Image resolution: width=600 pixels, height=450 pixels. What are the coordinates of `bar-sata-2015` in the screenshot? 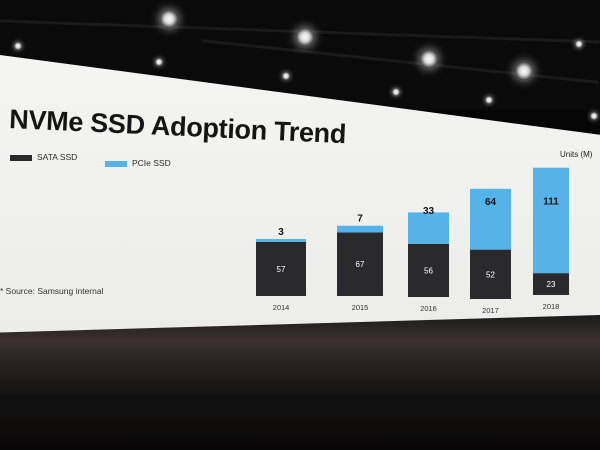 It's located at (360, 264).